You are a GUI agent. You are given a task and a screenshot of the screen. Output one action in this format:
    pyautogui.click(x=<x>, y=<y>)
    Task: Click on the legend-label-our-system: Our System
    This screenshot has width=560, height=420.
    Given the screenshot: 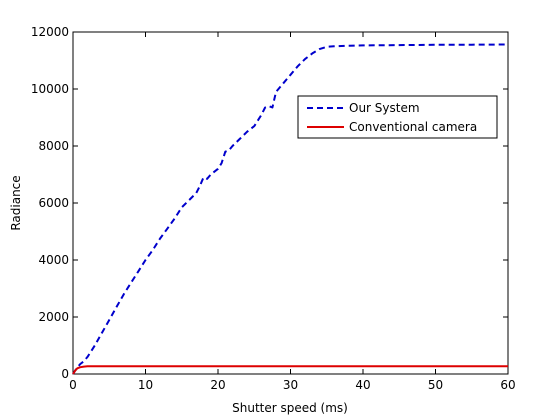 What is the action you would take?
    pyautogui.click(x=384, y=108)
    